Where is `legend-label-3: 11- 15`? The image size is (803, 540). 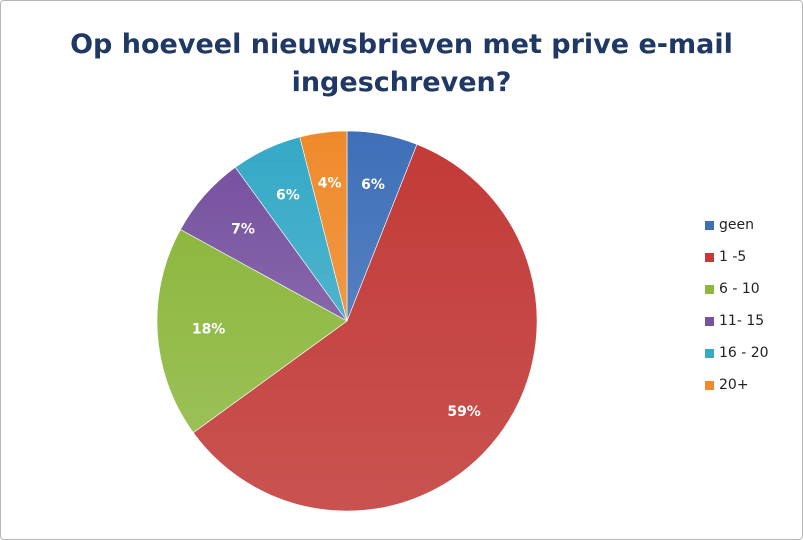 legend-label-3: 11- 15 is located at coordinates (742, 321).